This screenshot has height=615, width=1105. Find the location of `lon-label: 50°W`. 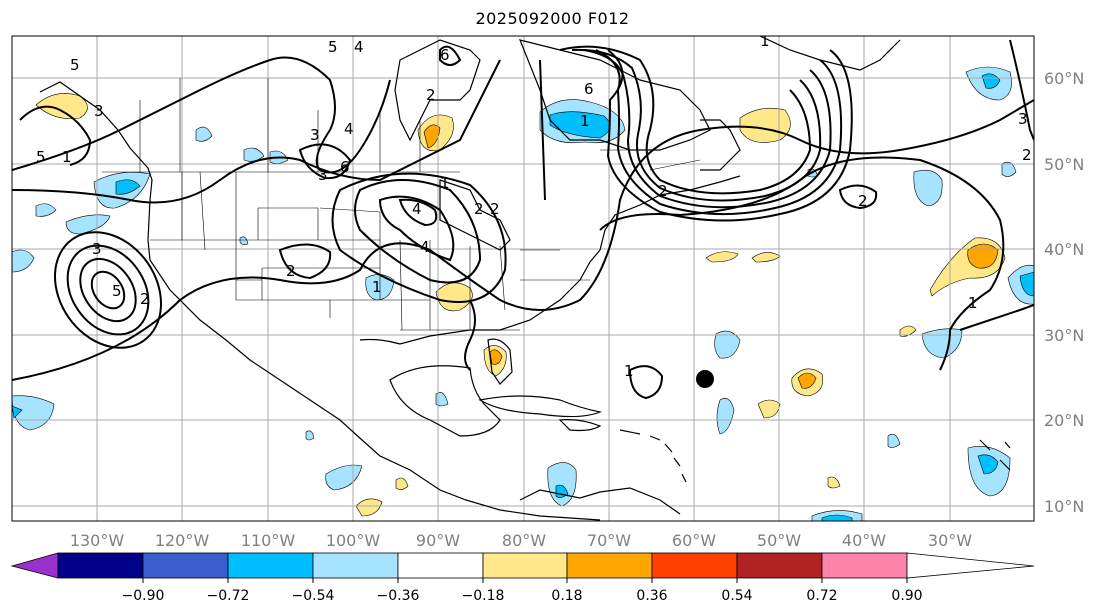

lon-label: 50°W is located at coordinates (779, 540).